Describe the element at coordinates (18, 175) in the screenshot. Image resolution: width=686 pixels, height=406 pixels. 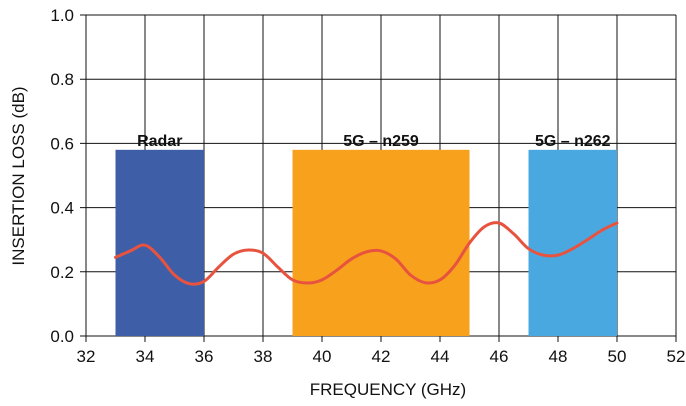
I see `y-axis-title: INSERTION LOSS (dB)` at that location.